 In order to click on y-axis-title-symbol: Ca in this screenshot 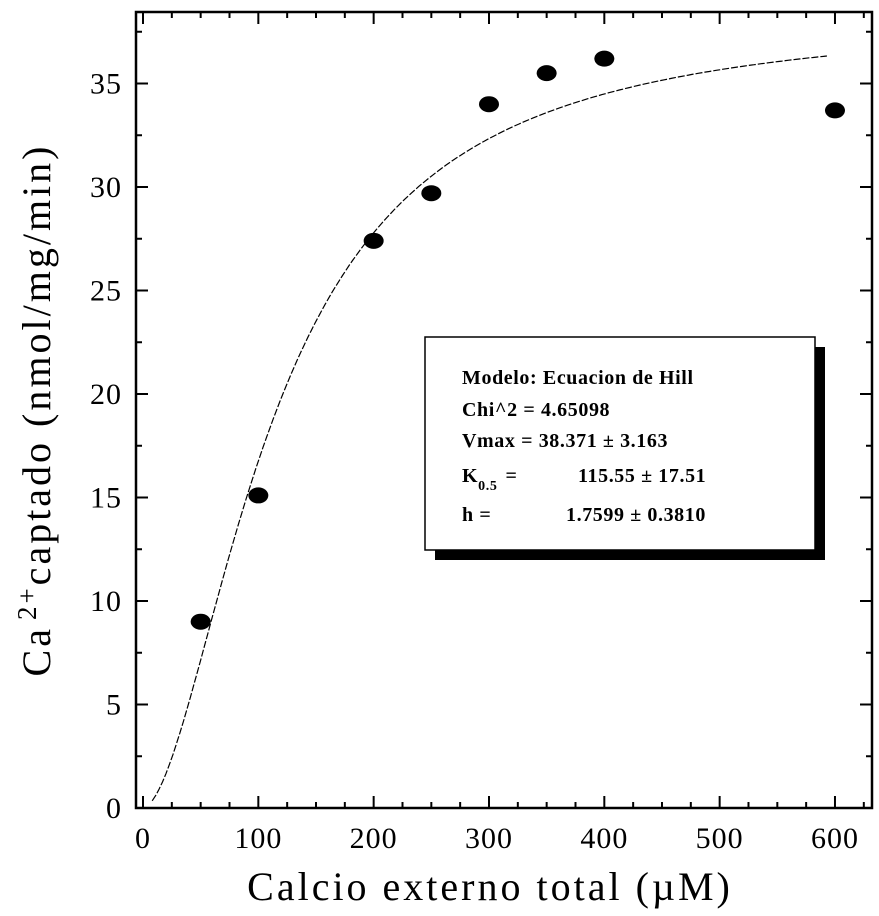, I will do `click(36, 651)`.